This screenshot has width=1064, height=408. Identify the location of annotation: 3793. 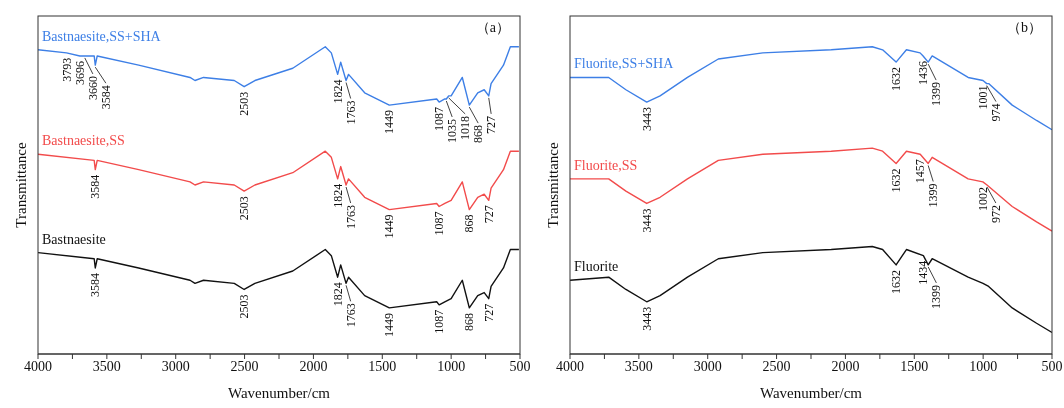
(66, 69).